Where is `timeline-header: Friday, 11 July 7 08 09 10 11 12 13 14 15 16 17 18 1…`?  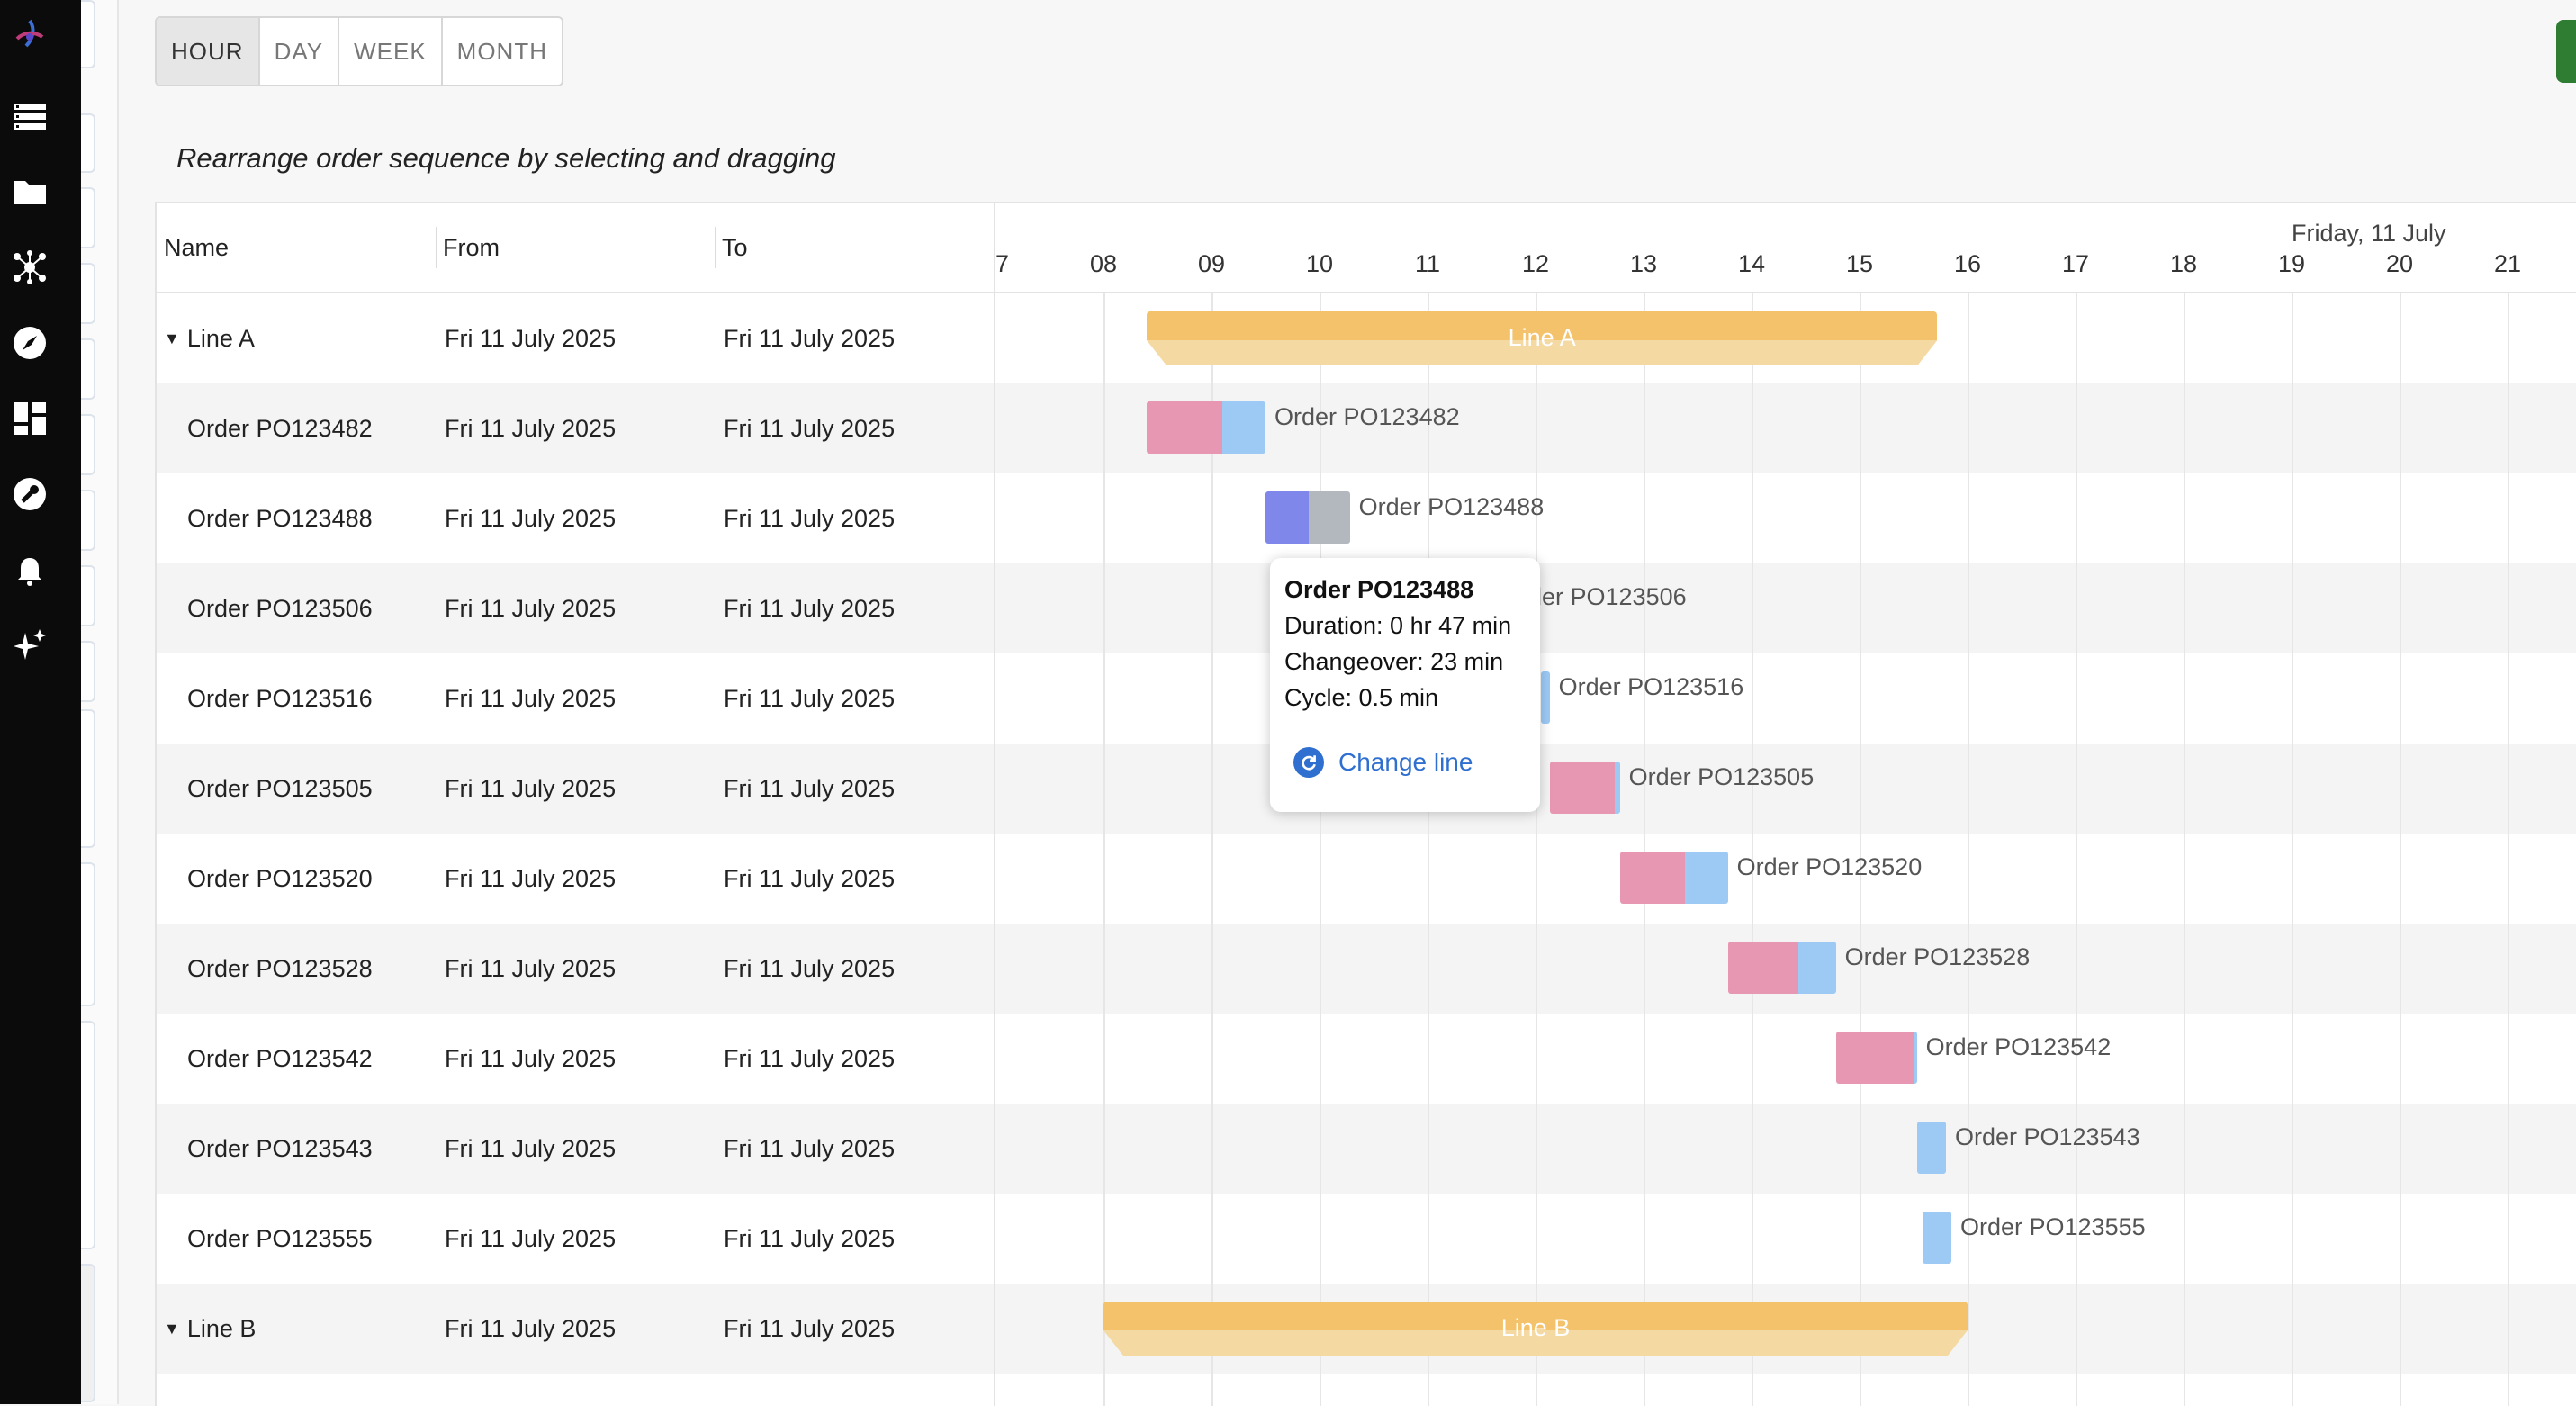
timeline-header: Friday, 11 July 7 08 09 10 11 12 13 14 15 16 17 18 1… is located at coordinates (1785, 248).